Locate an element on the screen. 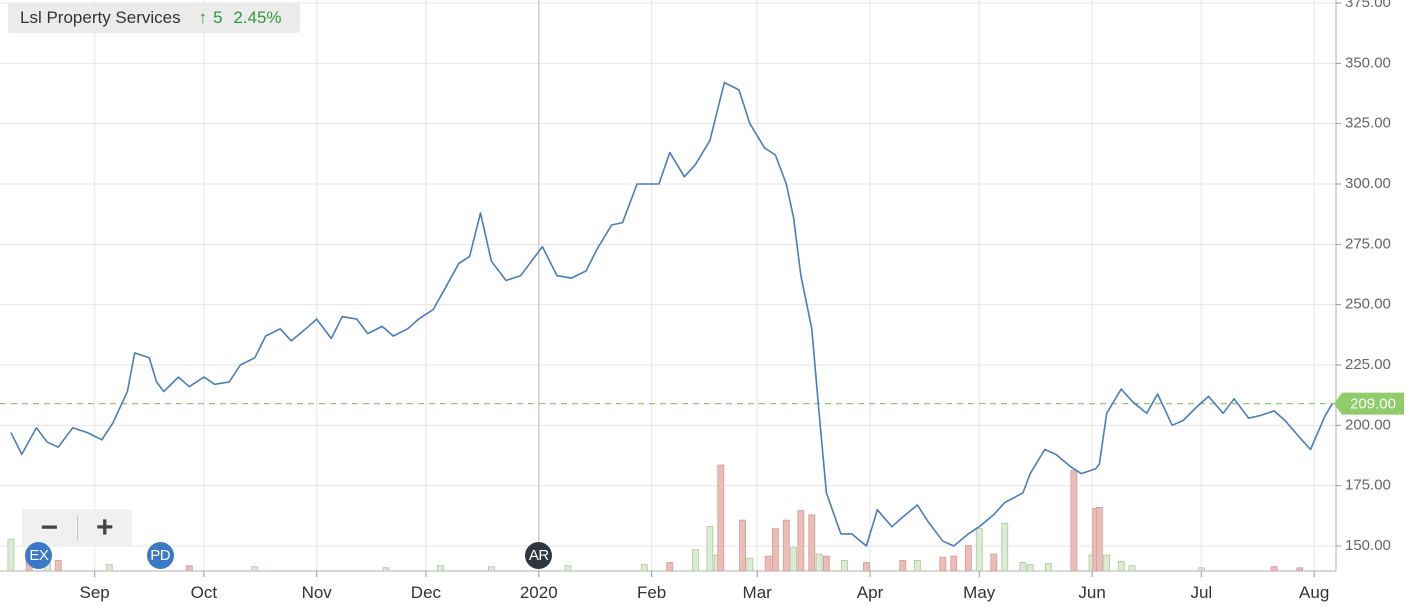 The width and height of the screenshot is (1422, 611). event-marker-ar: AR is located at coordinates (539, 555).